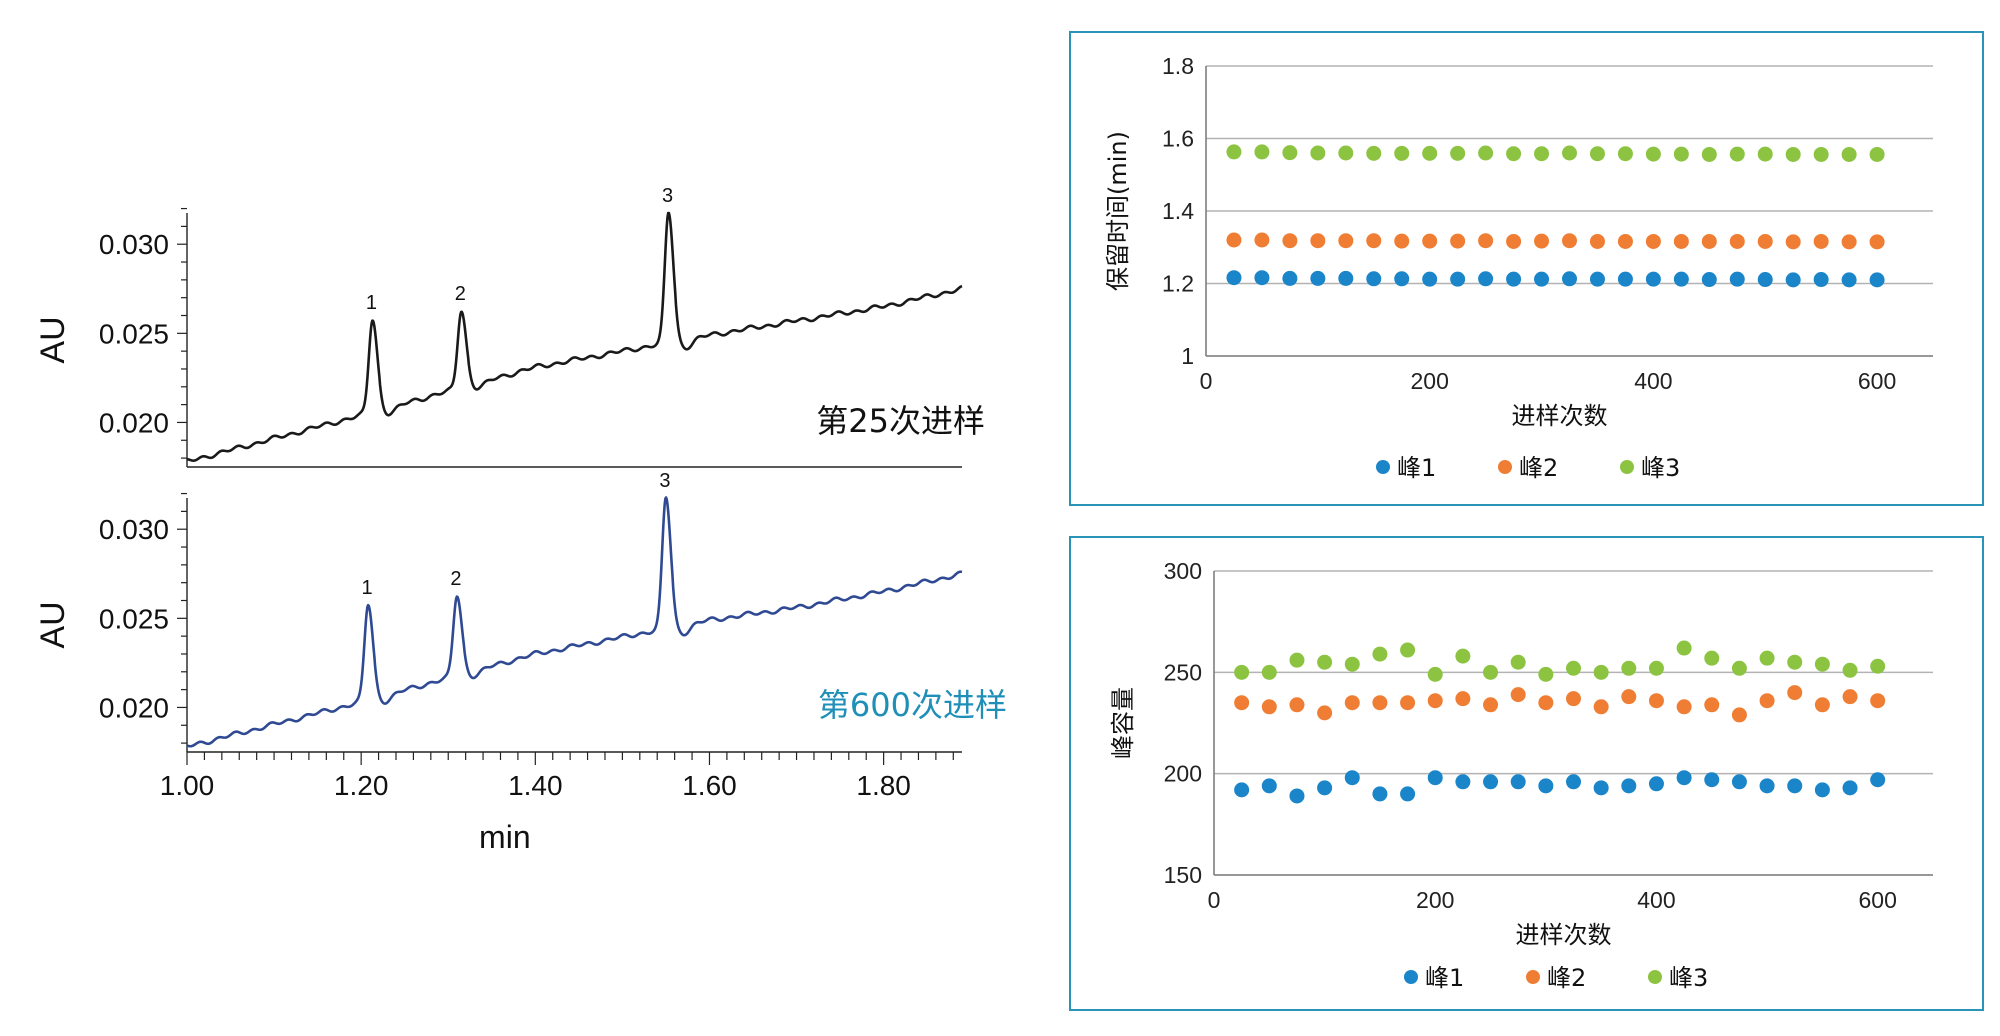 The image size is (2000, 1036). Describe the element at coordinates (187, 785) in the screenshot. I see `x-tick-label: 1.00` at that location.